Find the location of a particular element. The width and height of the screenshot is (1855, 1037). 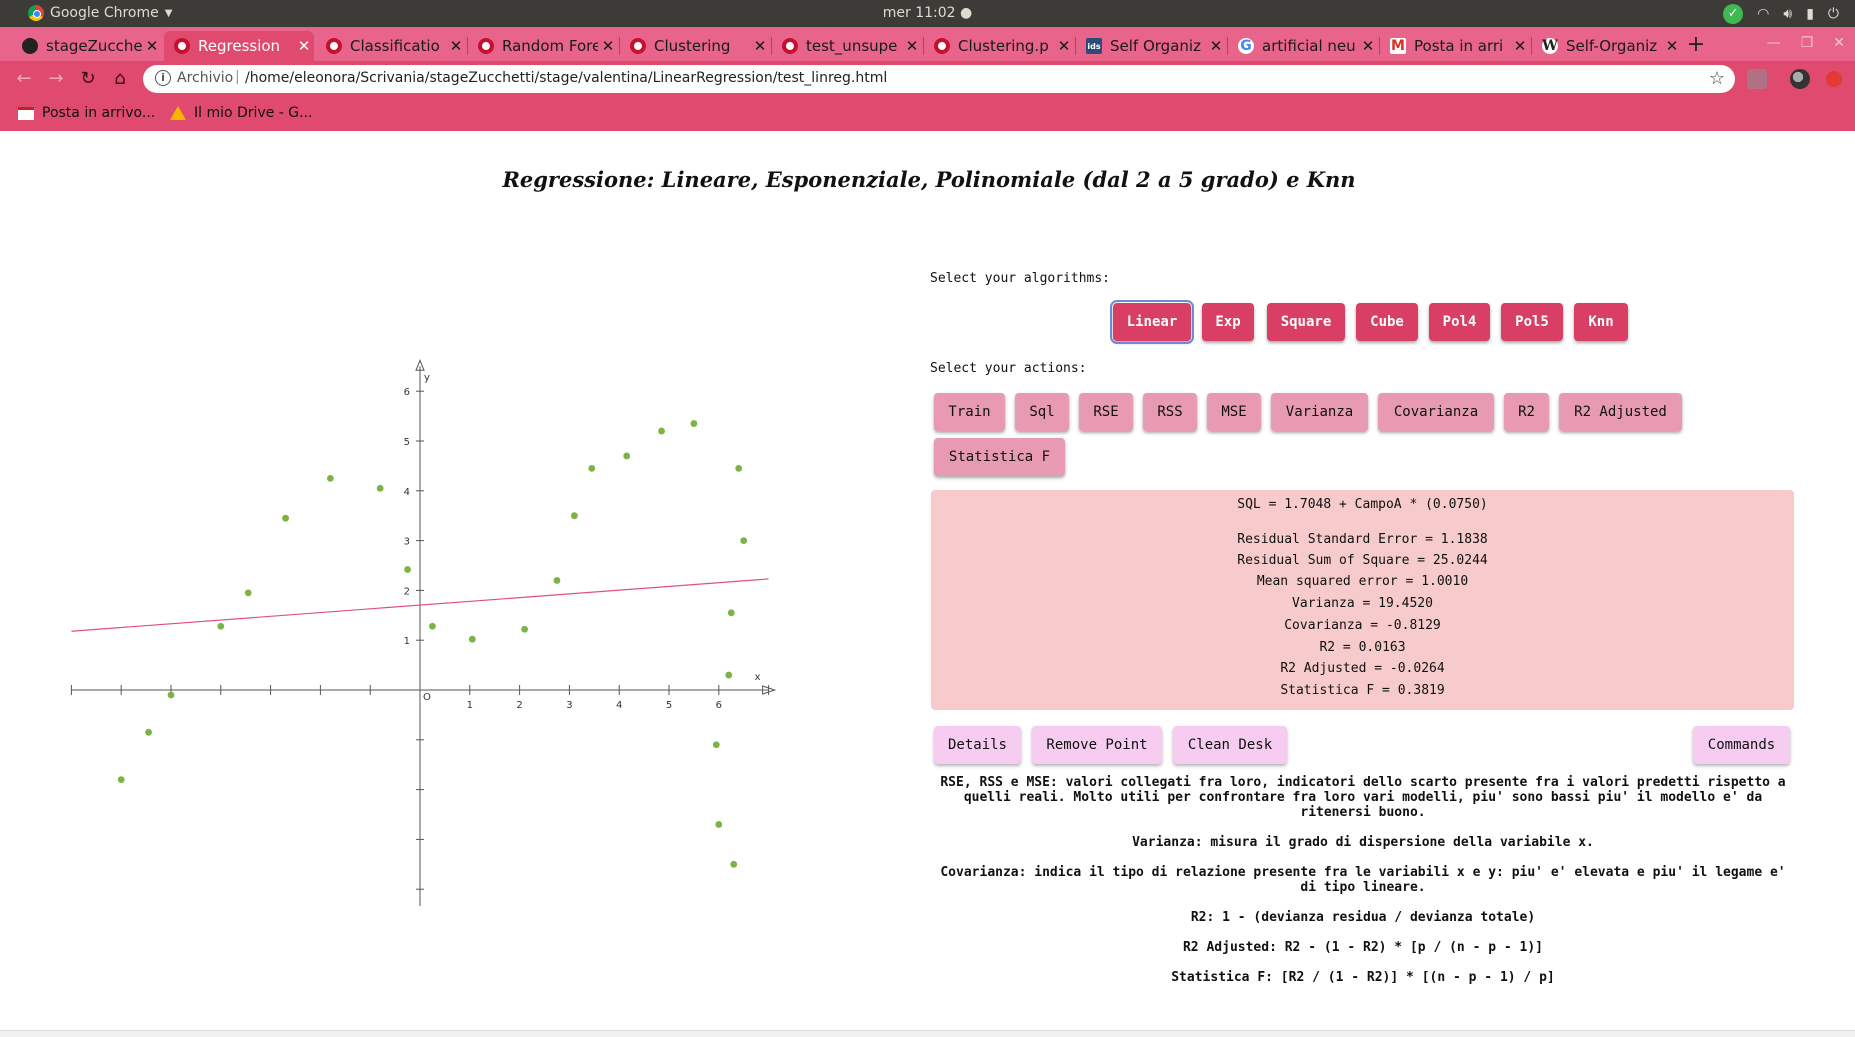

algo-linear-button: Linear is located at coordinates (1152, 322).